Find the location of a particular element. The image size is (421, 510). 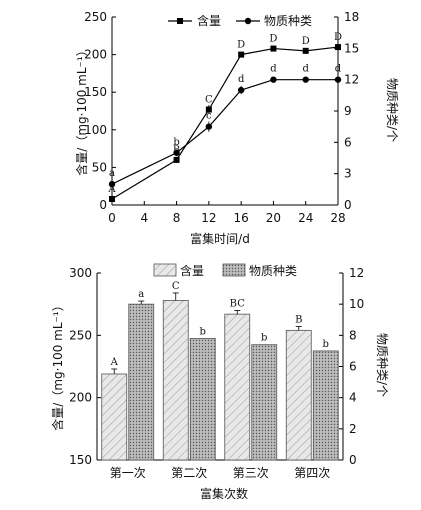

right-tick-label: 15 is located at coordinates (351, 48).